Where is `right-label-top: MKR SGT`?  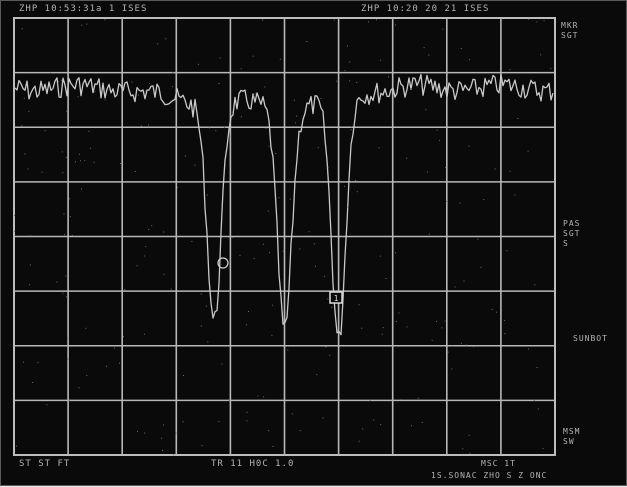 right-label-top: MKR SGT is located at coordinates (570, 30).